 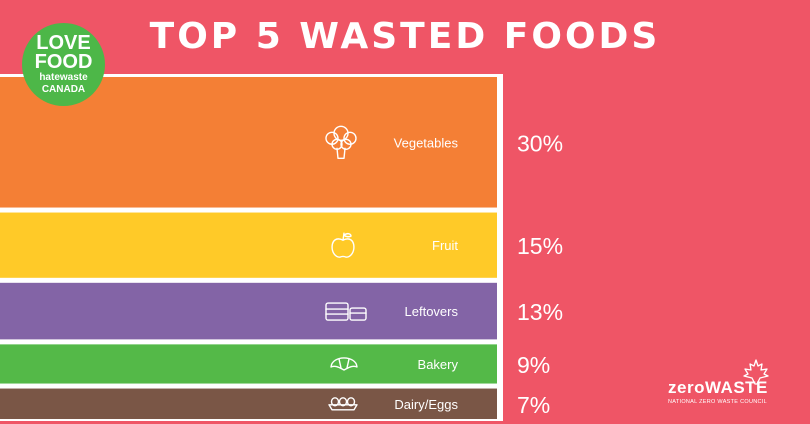 I want to click on category-label: Dairy/Eggs, so click(x=426, y=404).